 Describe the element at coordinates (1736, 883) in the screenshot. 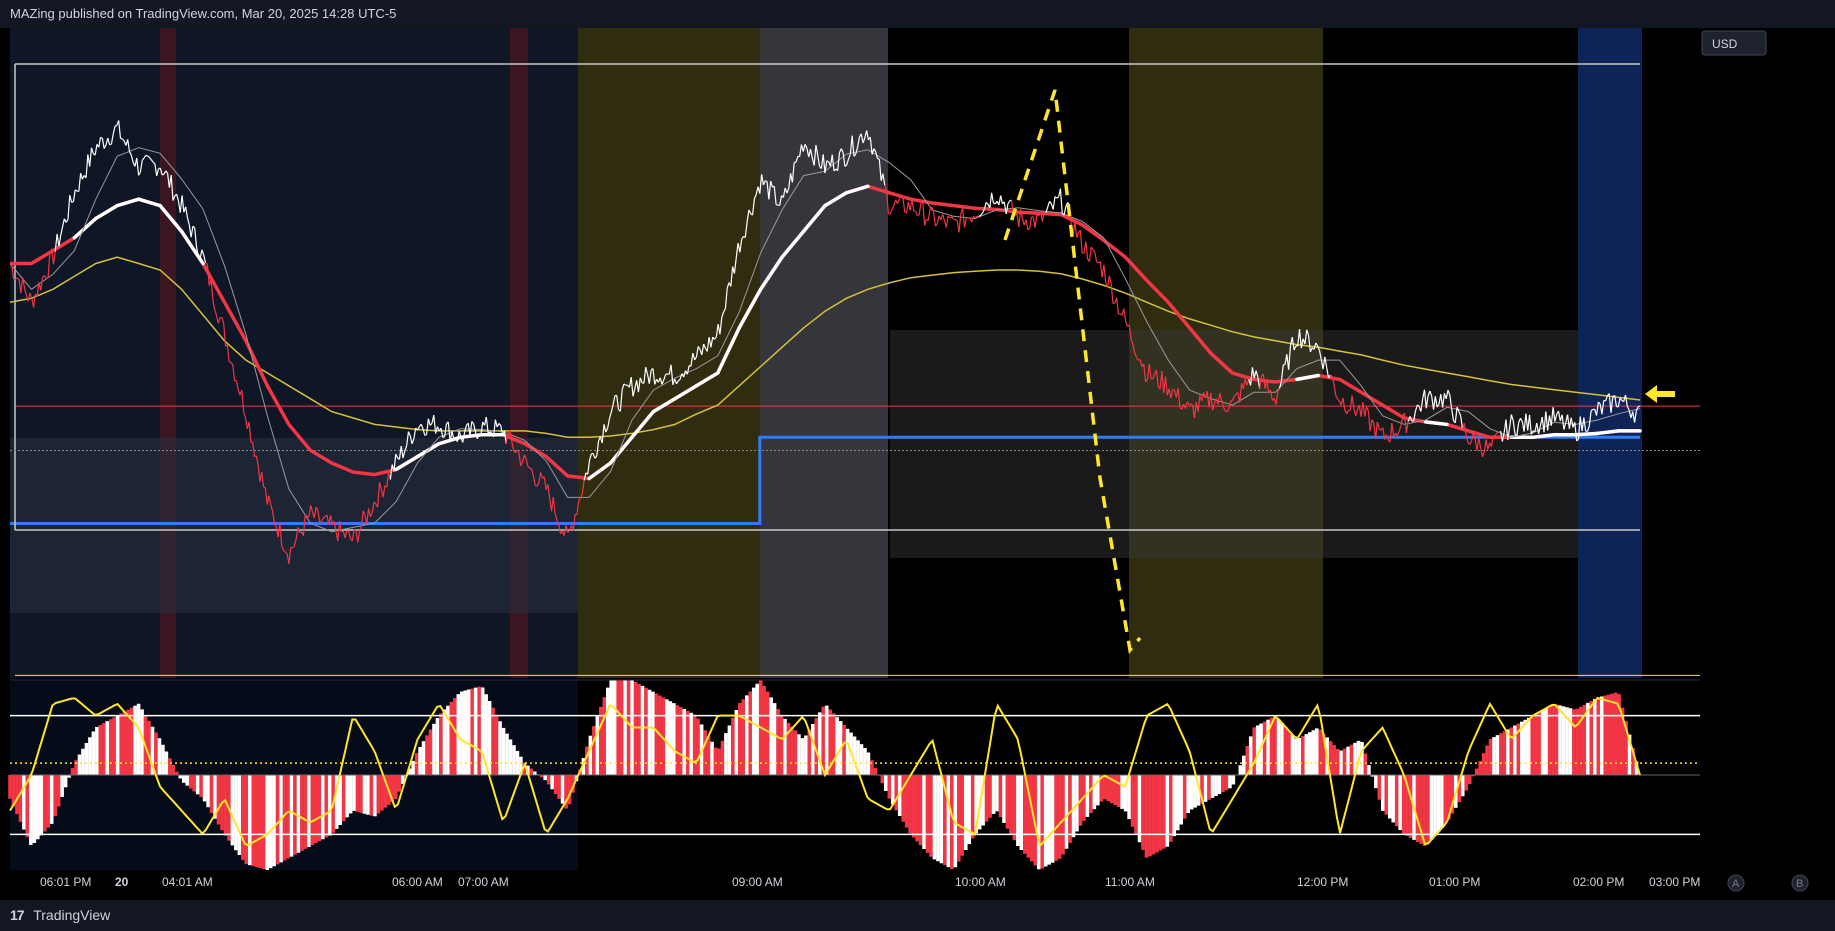

I see `scale-button` at that location.